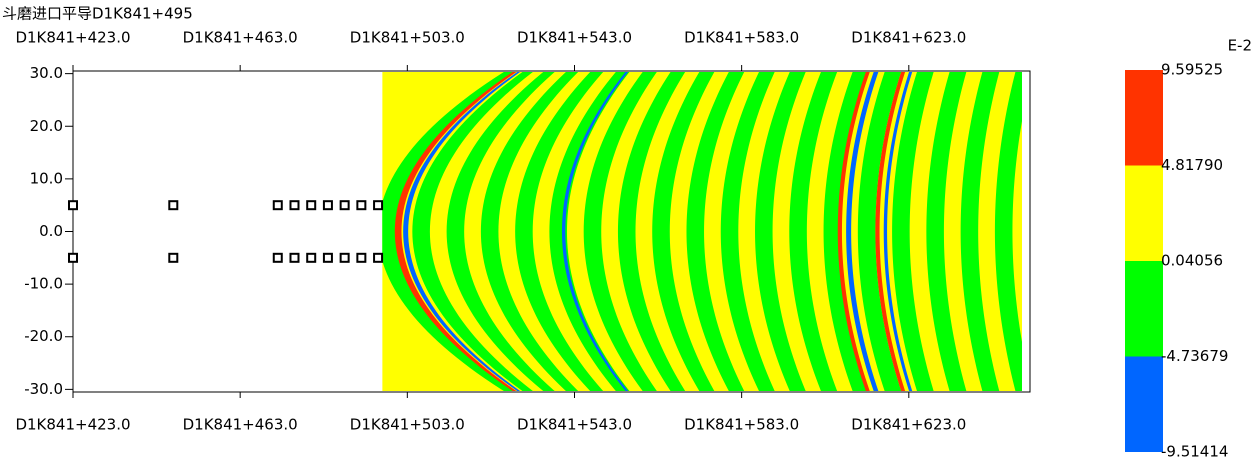  I want to click on x-tick-label: D1K841+423.0, so click(72, 425).